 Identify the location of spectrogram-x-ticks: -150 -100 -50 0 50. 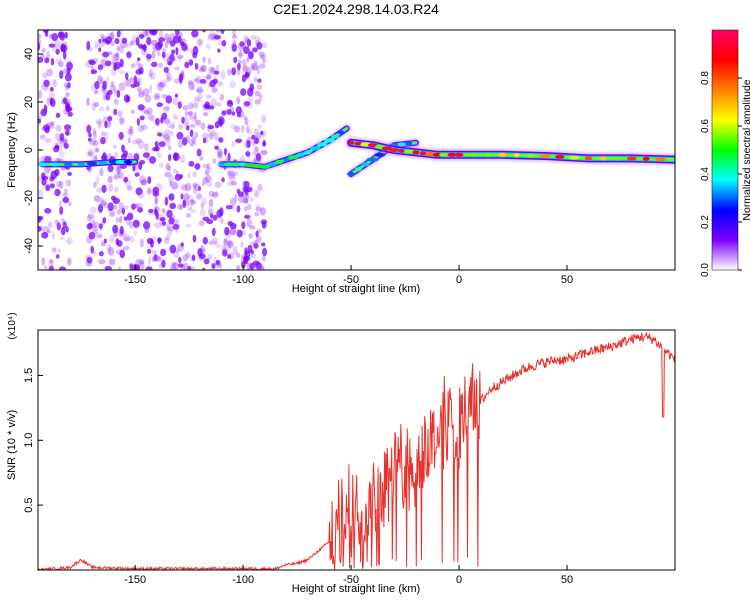
(348, 275).